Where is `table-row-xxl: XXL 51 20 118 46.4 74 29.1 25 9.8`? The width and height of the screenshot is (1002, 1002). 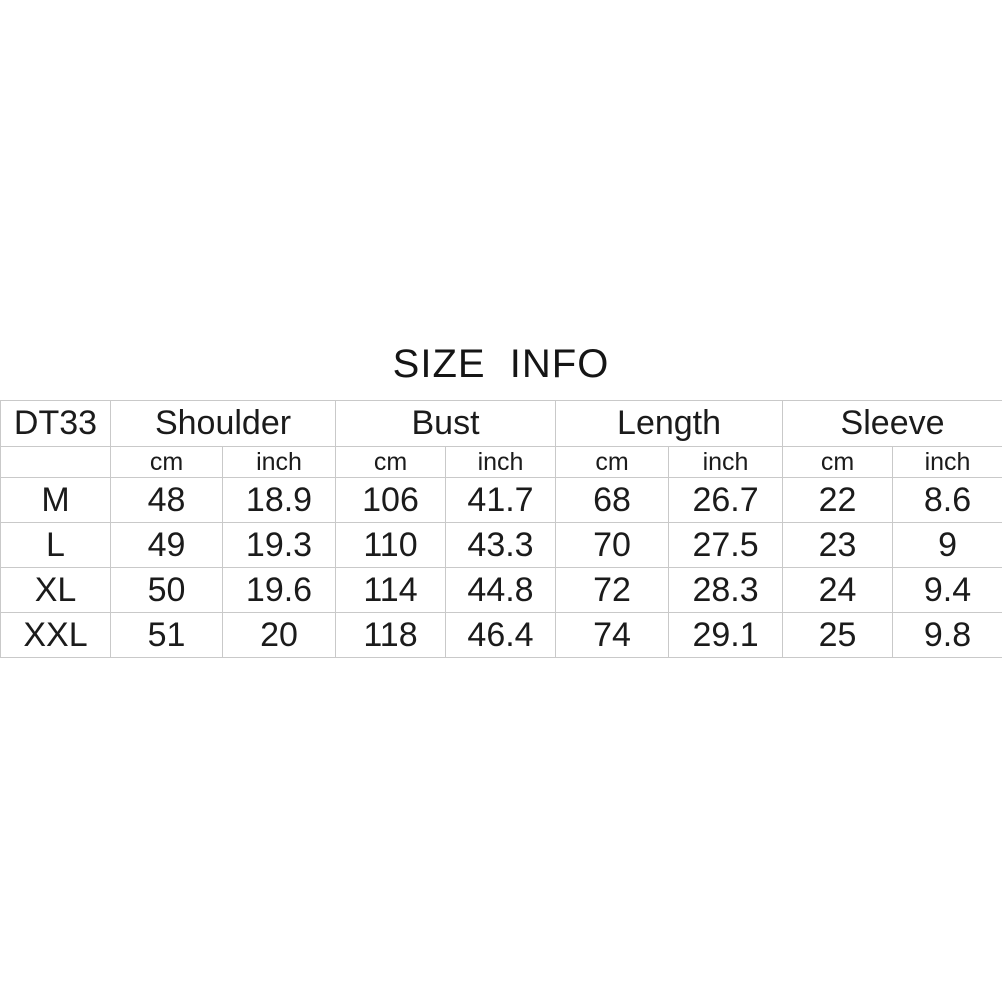
table-row-xxl: XXL 51 20 118 46.4 74 29.1 25 9.8 is located at coordinates (501, 635).